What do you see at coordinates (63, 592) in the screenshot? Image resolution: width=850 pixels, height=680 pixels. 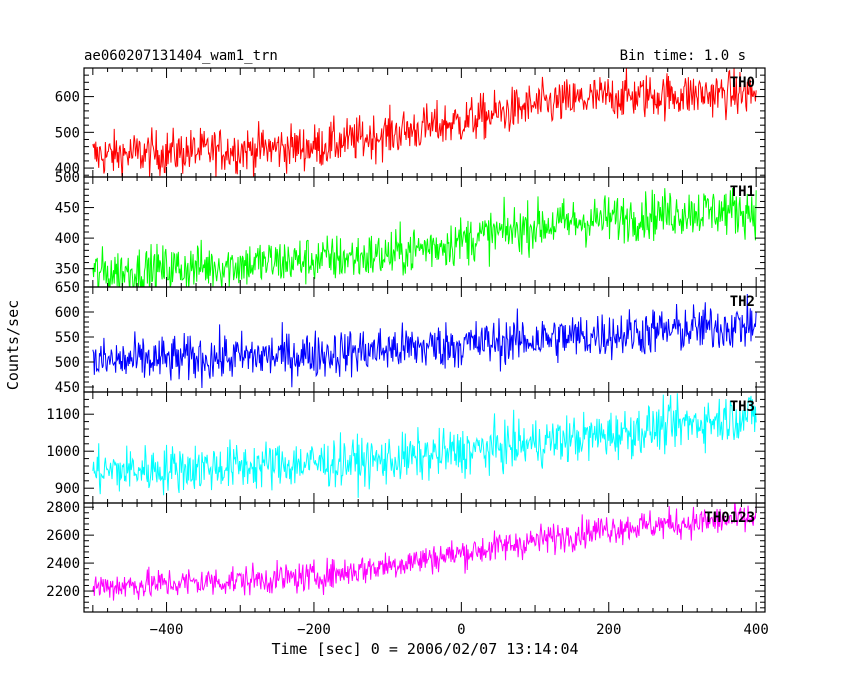 I see `y-tick-label: 2200` at bounding box center [63, 592].